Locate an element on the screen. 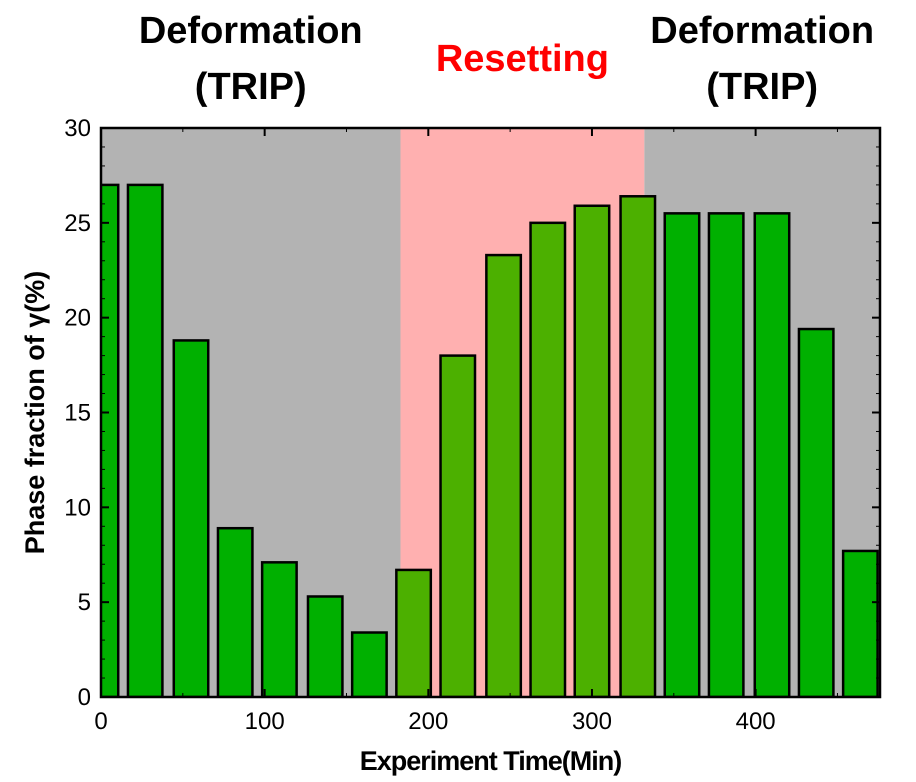 This screenshot has height=782, width=916. y-tick-label: 10 is located at coordinates (77, 508).